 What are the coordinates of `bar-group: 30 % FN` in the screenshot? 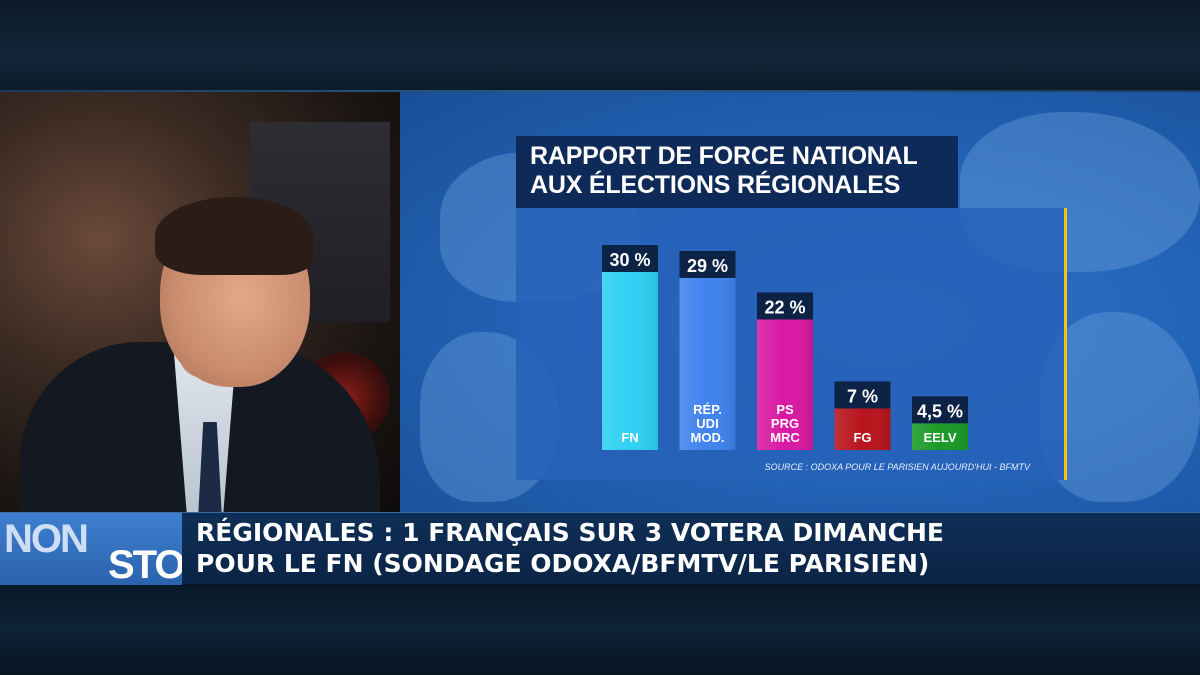 It's located at (630, 347).